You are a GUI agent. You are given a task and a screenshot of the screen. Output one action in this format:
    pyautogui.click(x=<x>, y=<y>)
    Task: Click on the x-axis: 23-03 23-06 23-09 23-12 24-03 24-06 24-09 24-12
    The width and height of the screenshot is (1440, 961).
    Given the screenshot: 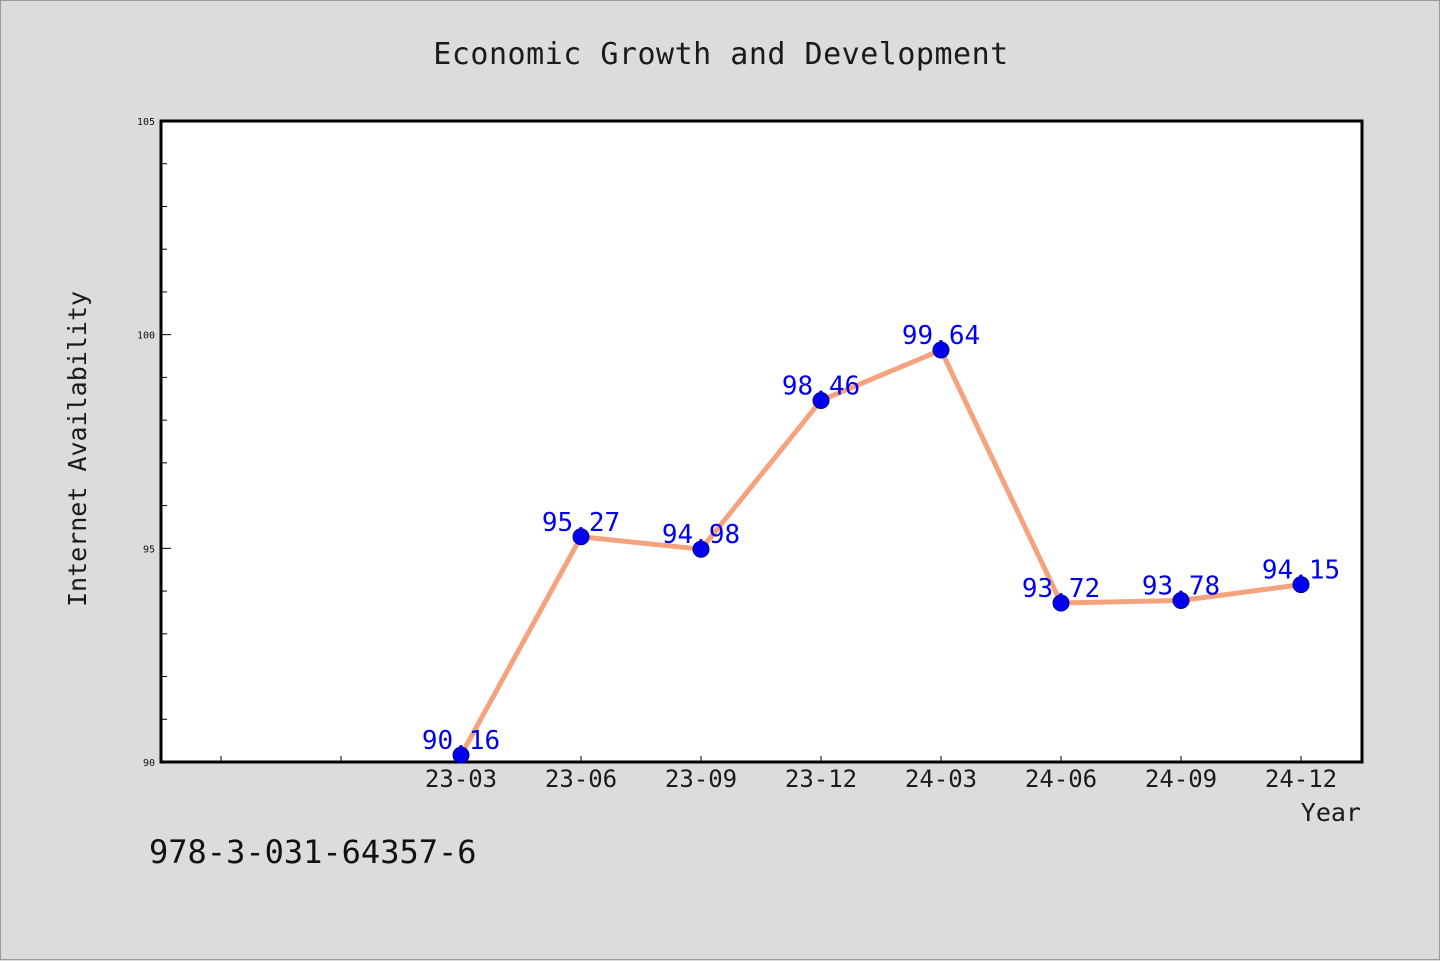 What is the action you would take?
    pyautogui.click(x=778, y=774)
    